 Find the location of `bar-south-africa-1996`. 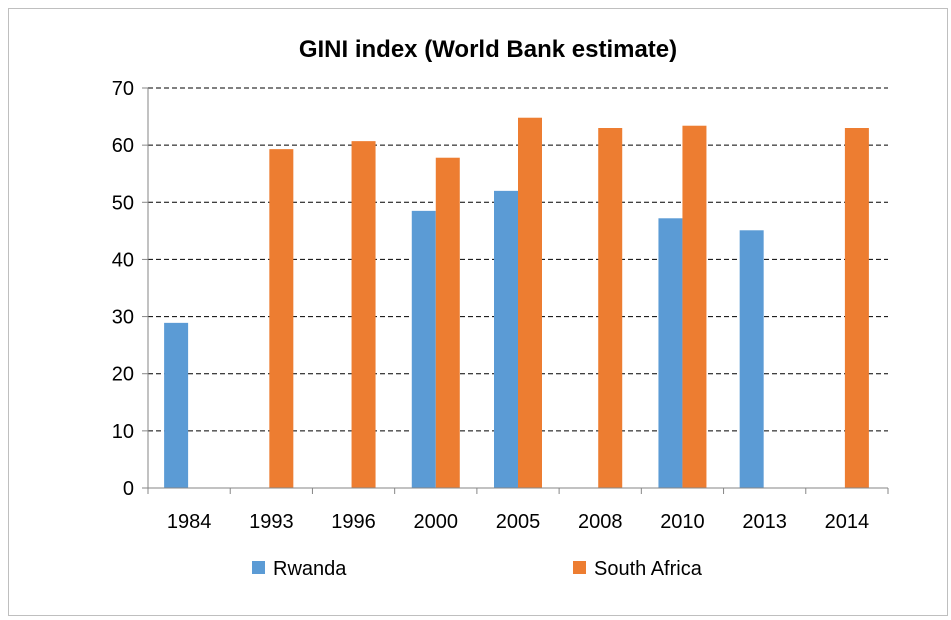

bar-south-africa-1996 is located at coordinates (363, 314).